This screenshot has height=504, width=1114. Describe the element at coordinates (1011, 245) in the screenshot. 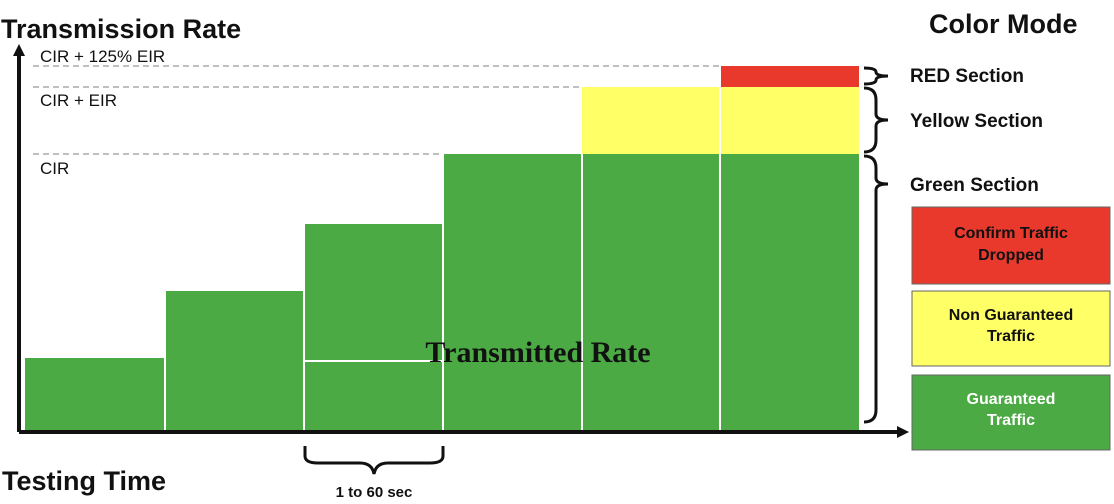

I see `legend-red-box: Confirm Traffic Dropped` at that location.